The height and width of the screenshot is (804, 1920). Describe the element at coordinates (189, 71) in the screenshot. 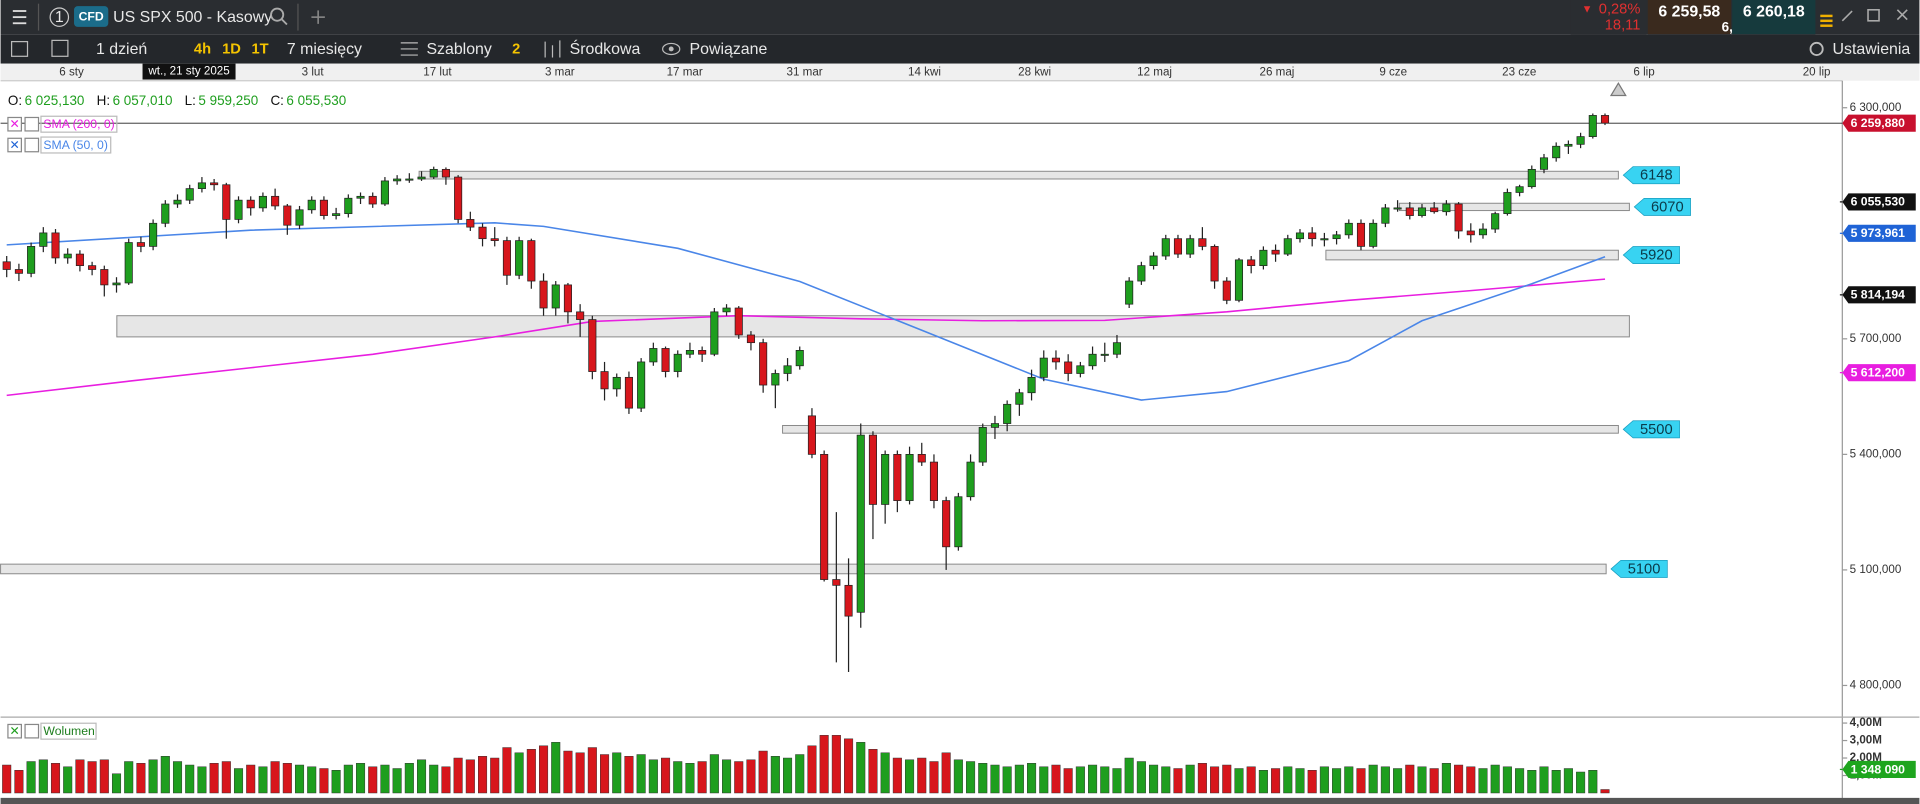

I see `crosshair-box` at that location.